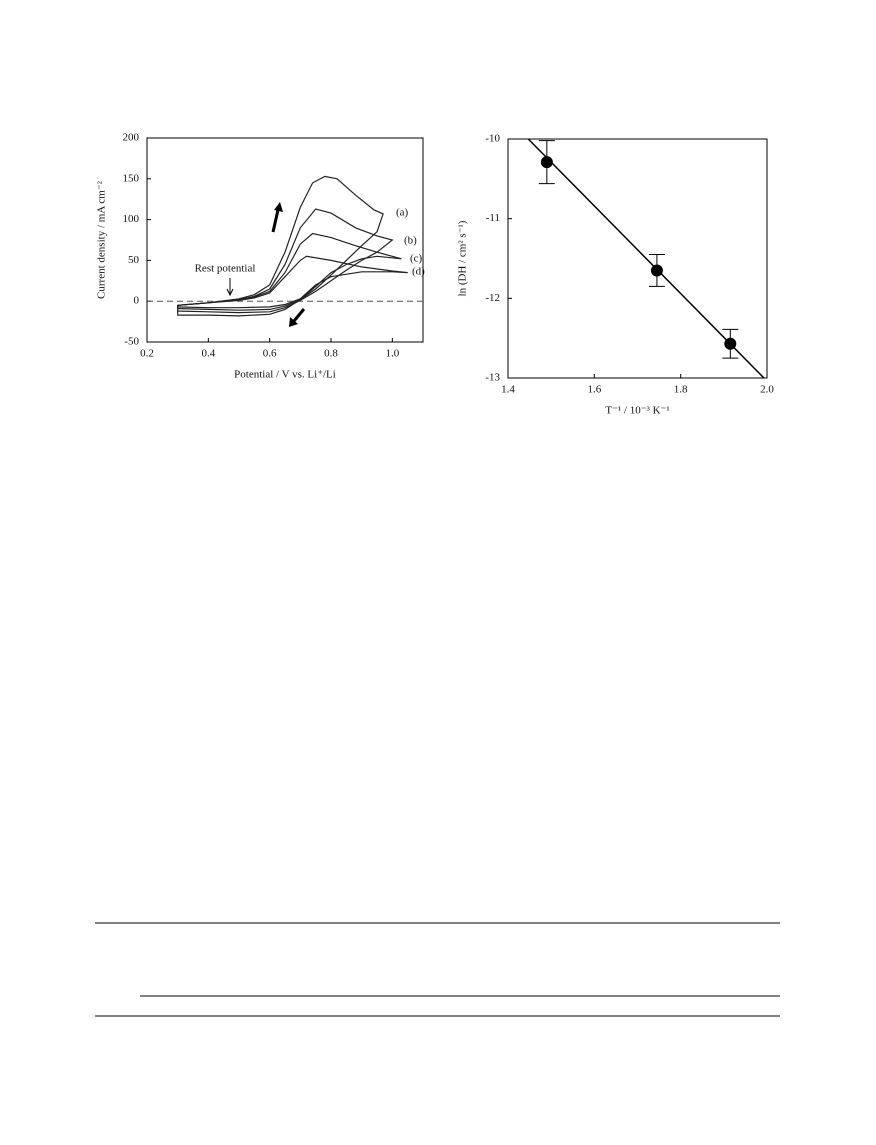 This screenshot has width=876, height=1145. I want to click on y-tick-label: -11, so click(493, 218).